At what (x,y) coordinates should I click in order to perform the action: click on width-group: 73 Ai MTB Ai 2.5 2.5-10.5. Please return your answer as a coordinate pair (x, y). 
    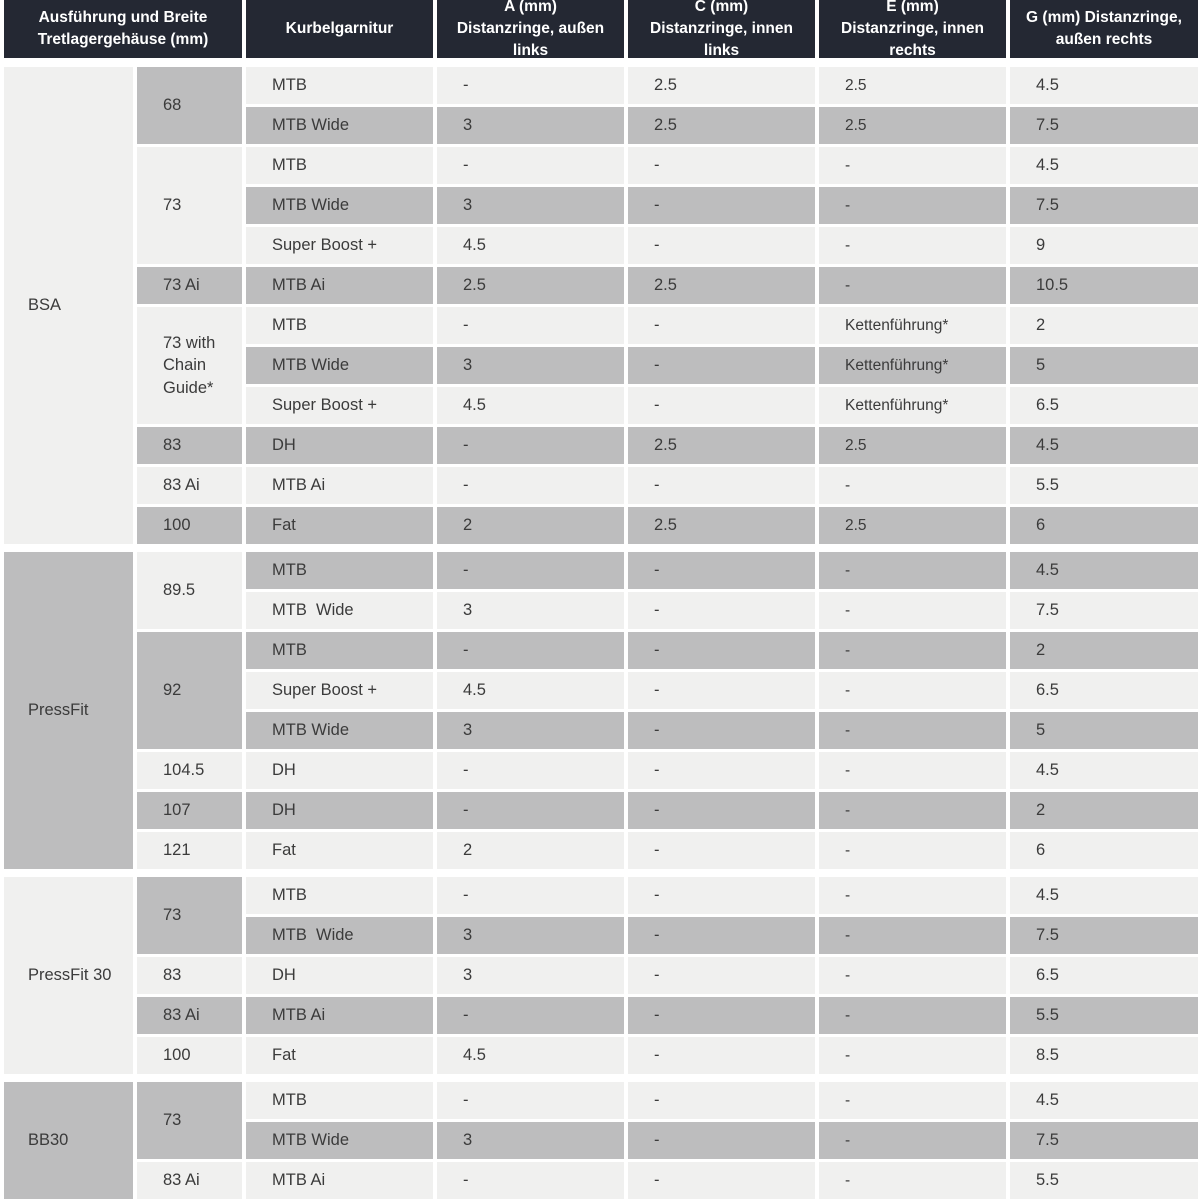
    Looking at the image, I should click on (668, 285).